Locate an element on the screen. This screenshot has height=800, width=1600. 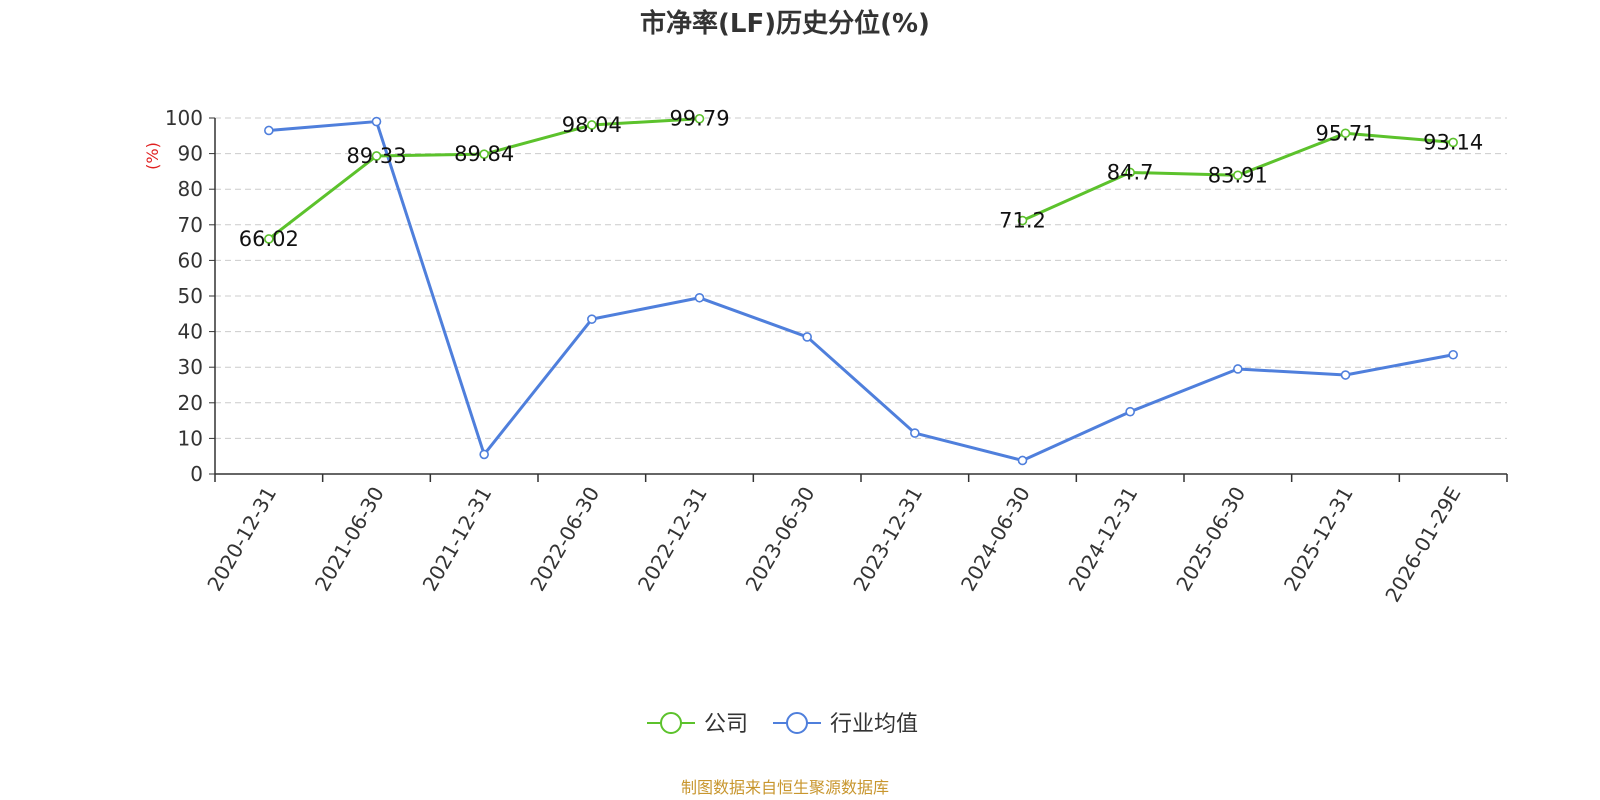
y-tick-label: 10 is located at coordinates (190, 438).